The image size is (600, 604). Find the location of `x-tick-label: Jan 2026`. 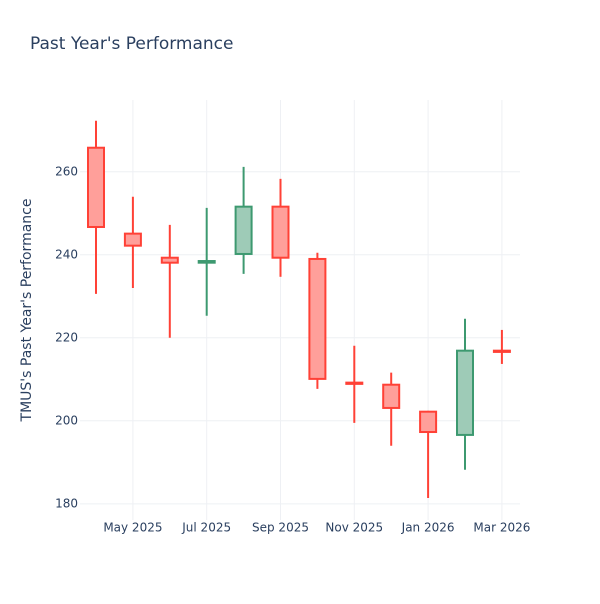

x-tick-label: Jan 2026 is located at coordinates (428, 528).